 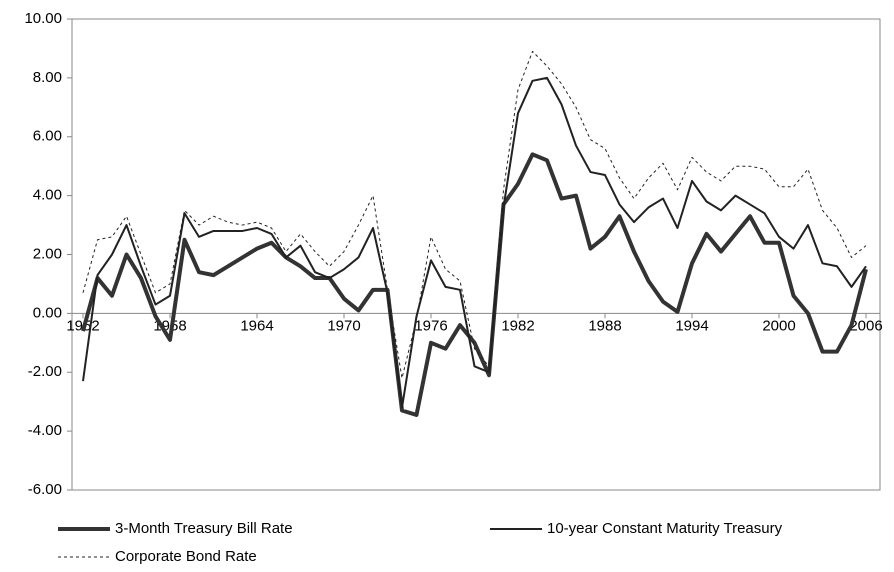 I want to click on y-tick-label: 2.00, so click(x=47, y=253).